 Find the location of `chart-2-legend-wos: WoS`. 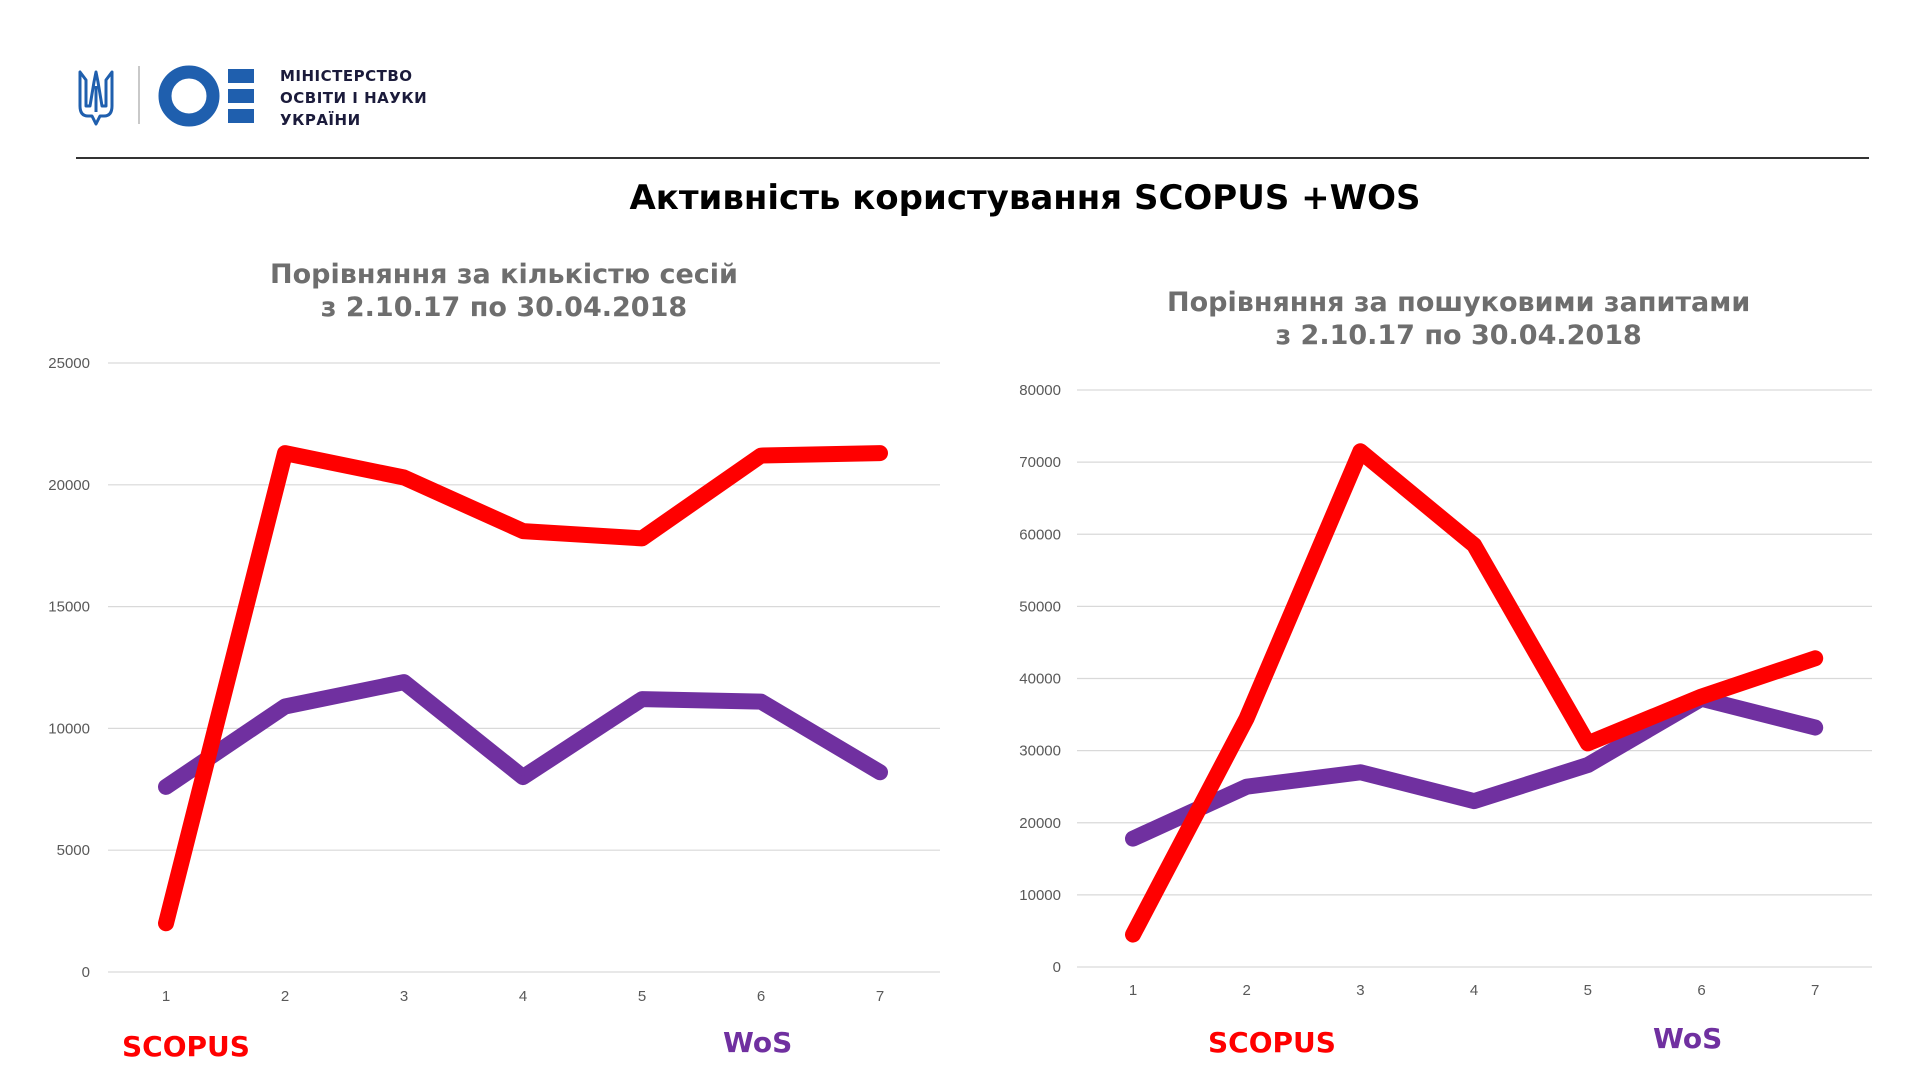

chart-2-legend-wos: WoS is located at coordinates (1688, 1038).